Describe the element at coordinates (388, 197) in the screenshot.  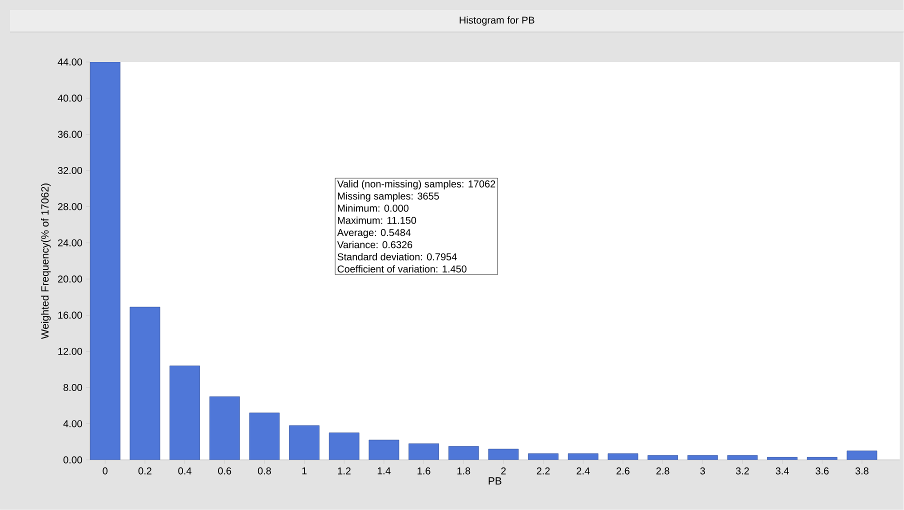
I see `annotation: Missing samples: 3655` at that location.